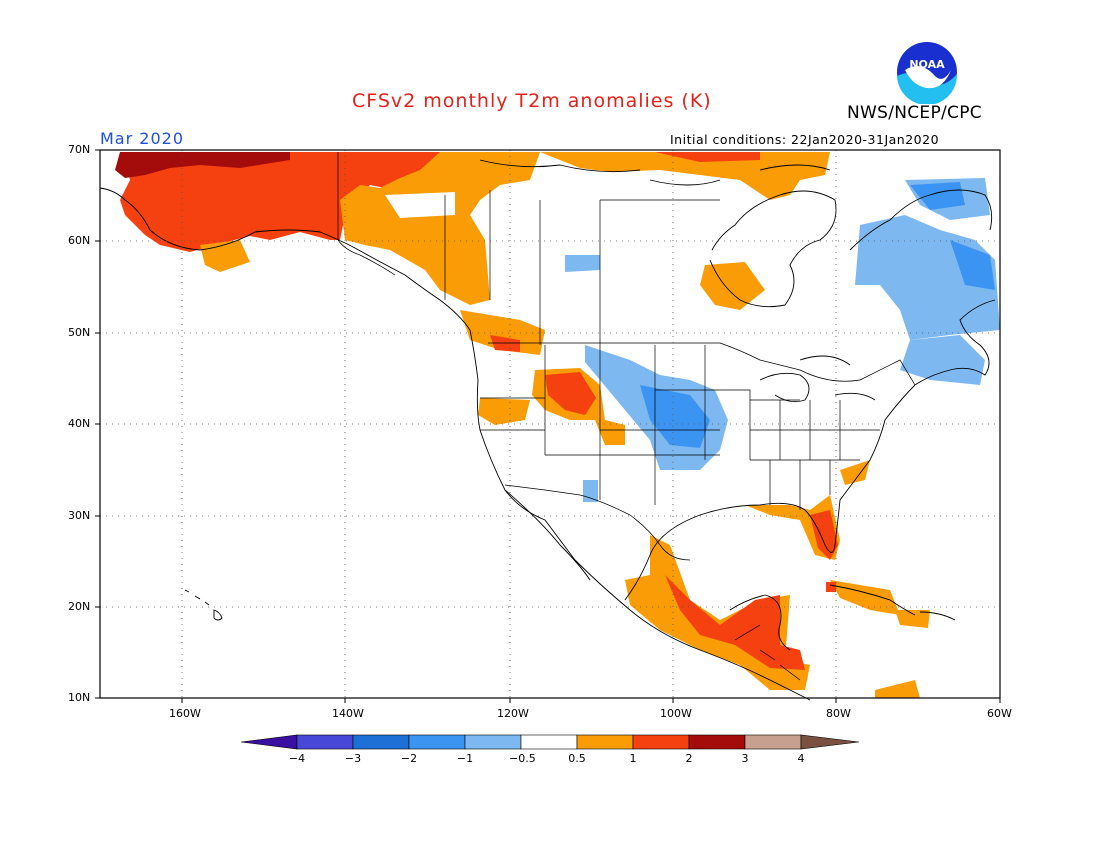 Image resolution: width=1100 pixels, height=850 pixels. I want to click on lon-label-60w: 60W, so click(999, 713).